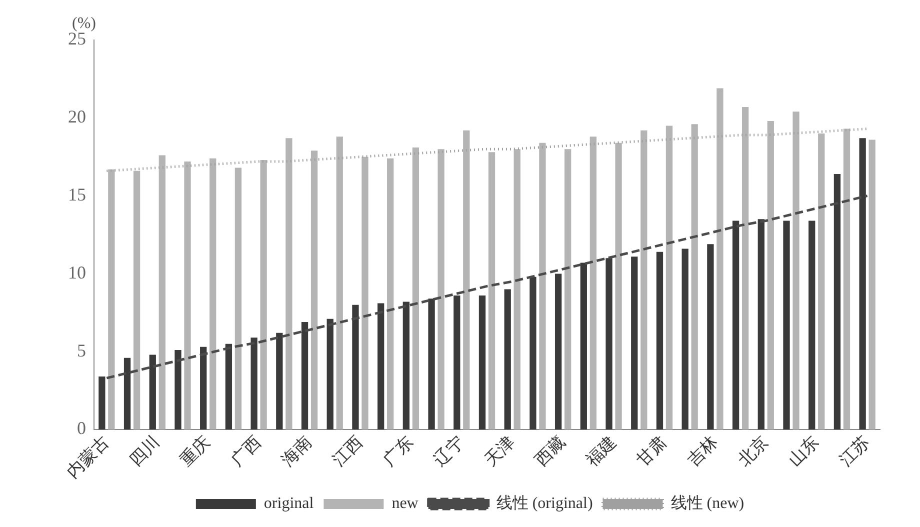 The height and width of the screenshot is (527, 920). What do you see at coordinates (551, 451) in the screenshot?
I see `x-tick-label: 西藏` at bounding box center [551, 451].